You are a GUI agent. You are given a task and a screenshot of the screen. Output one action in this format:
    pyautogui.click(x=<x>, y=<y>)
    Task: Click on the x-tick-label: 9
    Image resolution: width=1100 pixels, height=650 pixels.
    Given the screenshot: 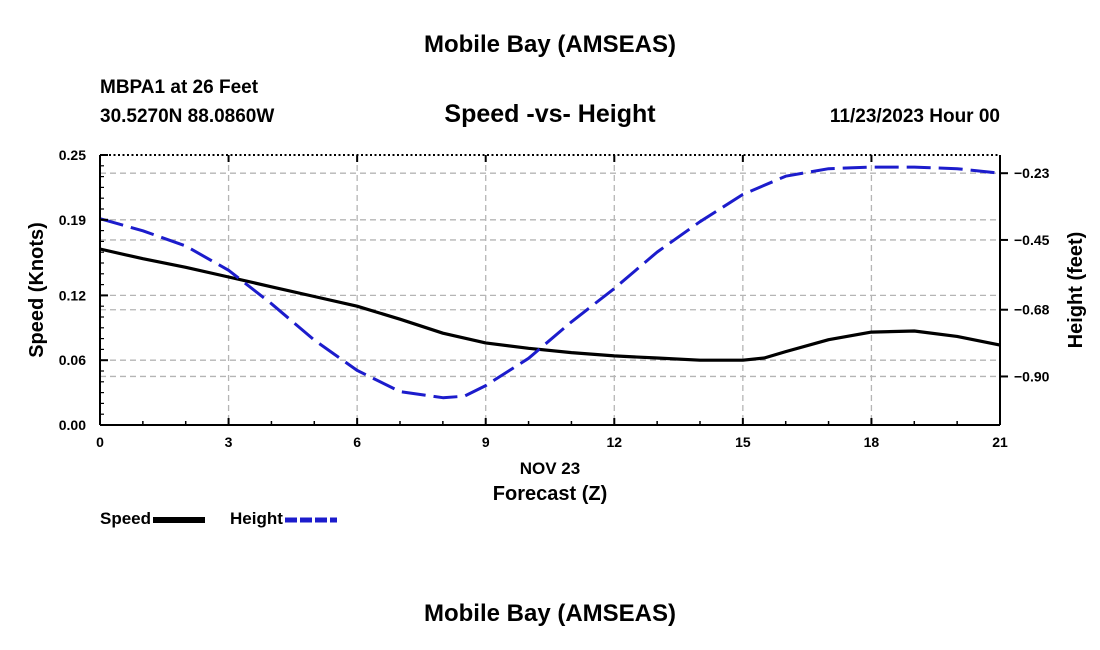 What is the action you would take?
    pyautogui.click(x=486, y=442)
    